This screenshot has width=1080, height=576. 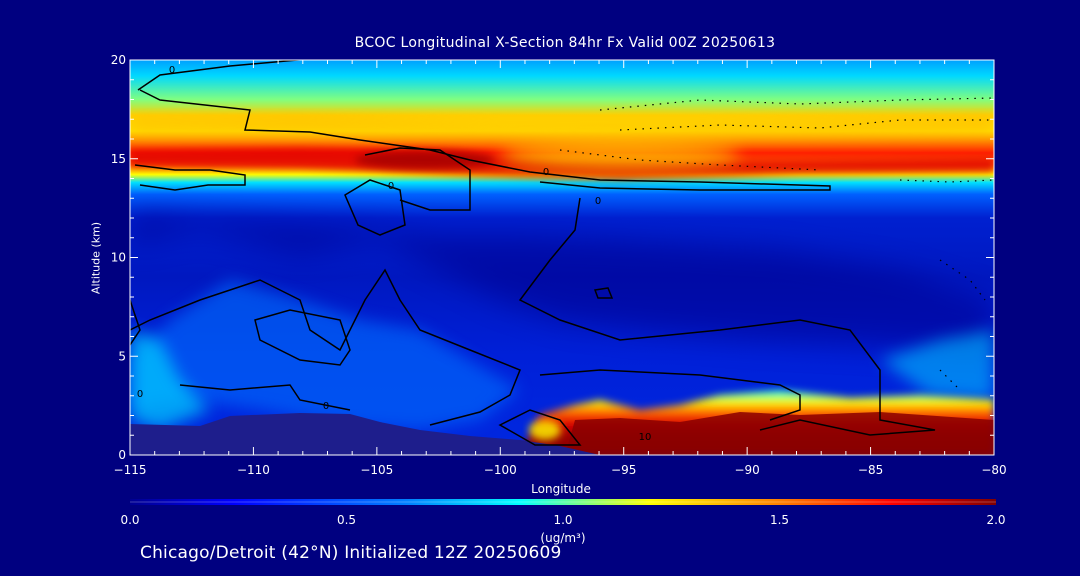 I want to click on x-tick-label: −115, so click(x=130, y=470).